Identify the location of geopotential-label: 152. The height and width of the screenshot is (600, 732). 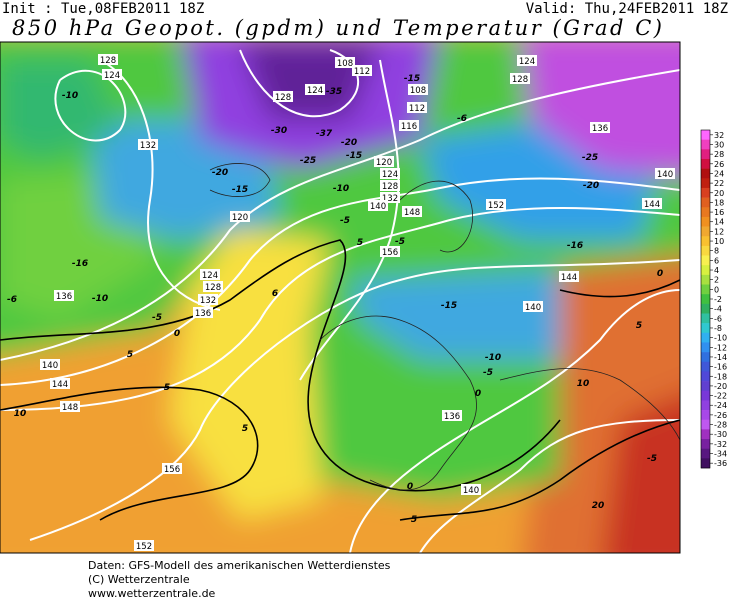
(144, 547).